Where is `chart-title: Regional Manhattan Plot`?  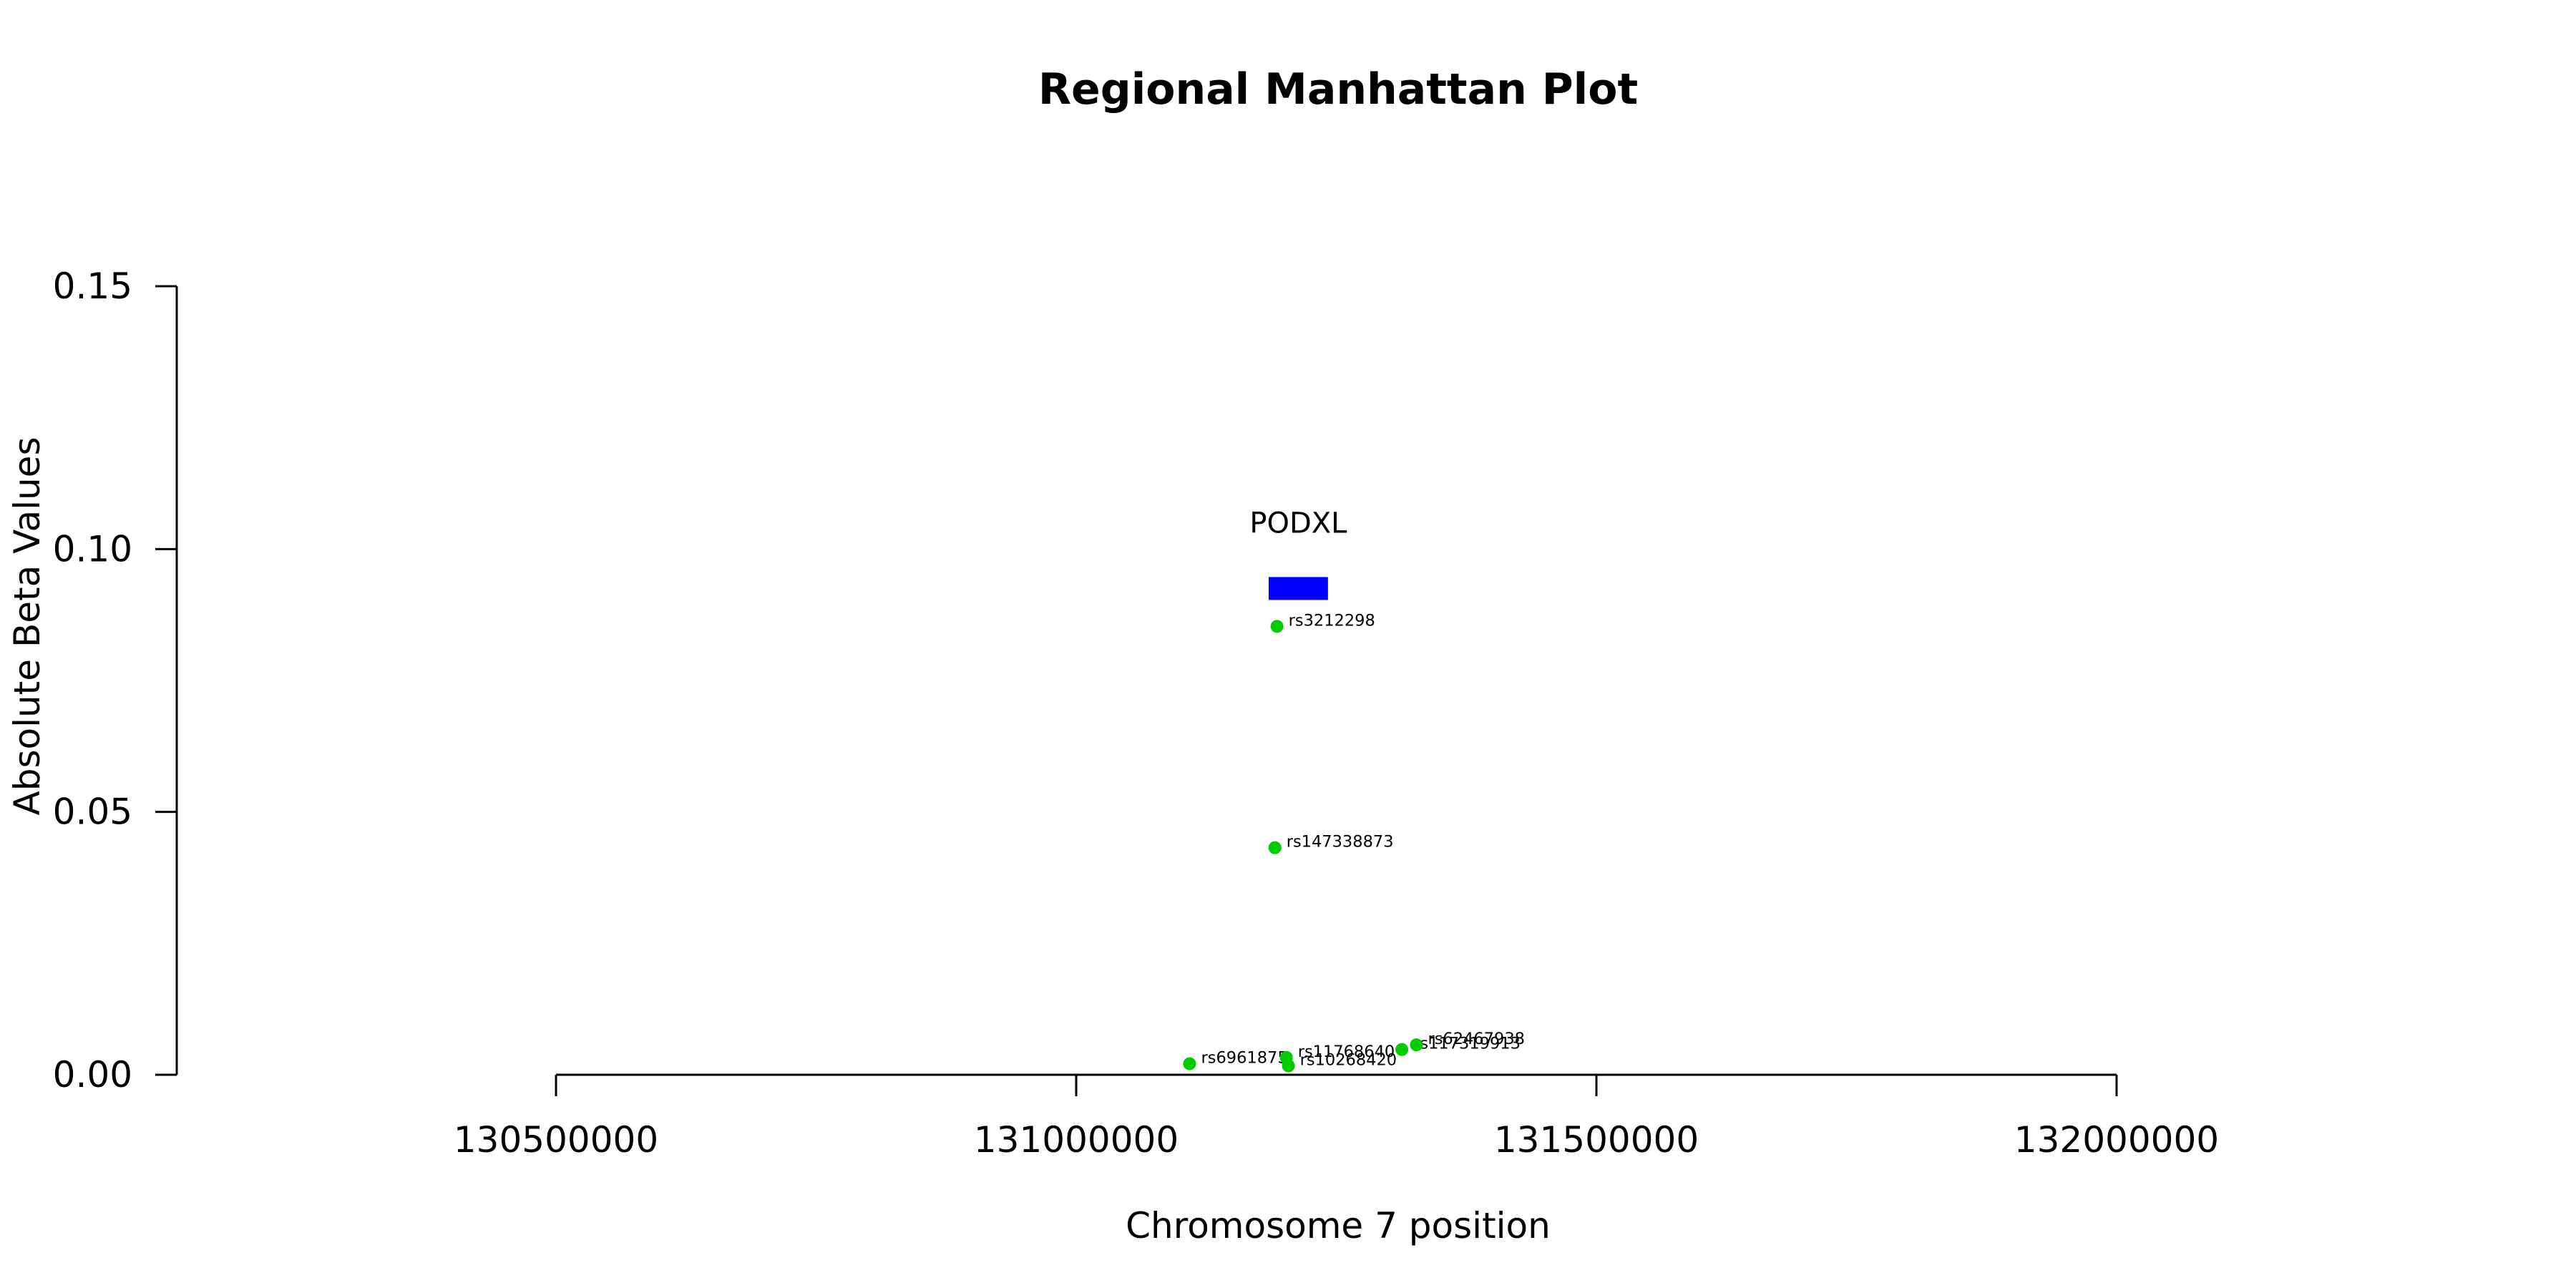
chart-title: Regional Manhattan Plot is located at coordinates (1338, 89).